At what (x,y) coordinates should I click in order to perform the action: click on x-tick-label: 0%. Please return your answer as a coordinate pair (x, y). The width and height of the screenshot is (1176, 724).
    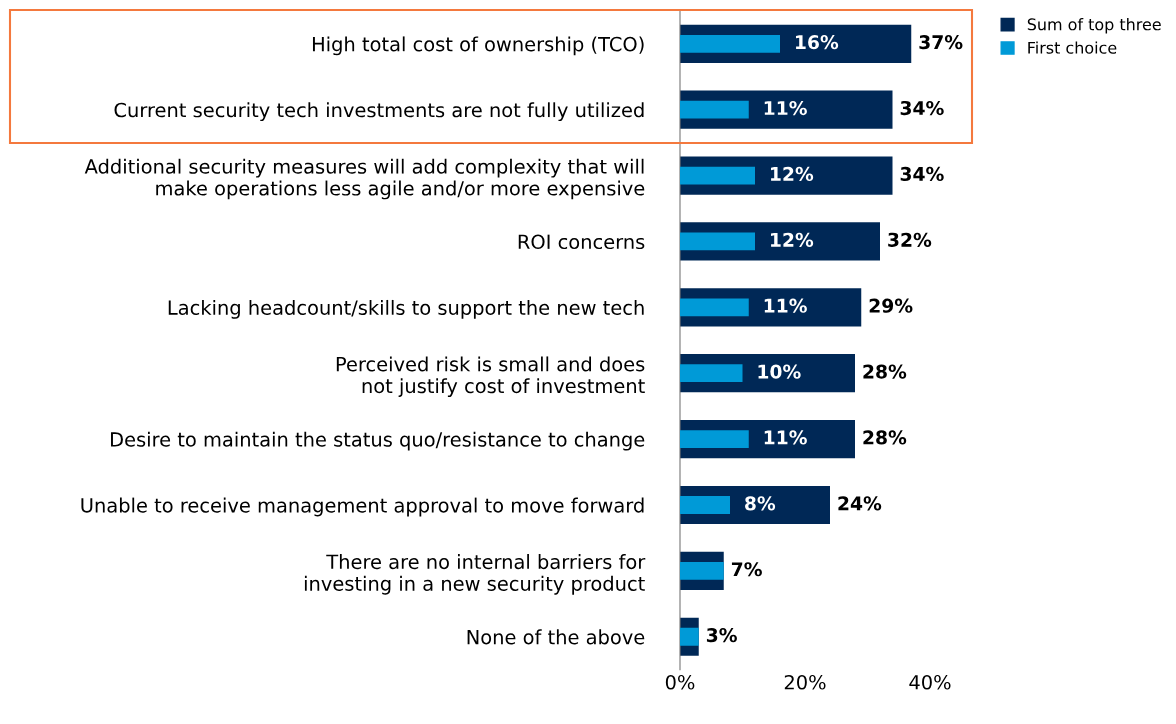
    Looking at the image, I should click on (680, 682).